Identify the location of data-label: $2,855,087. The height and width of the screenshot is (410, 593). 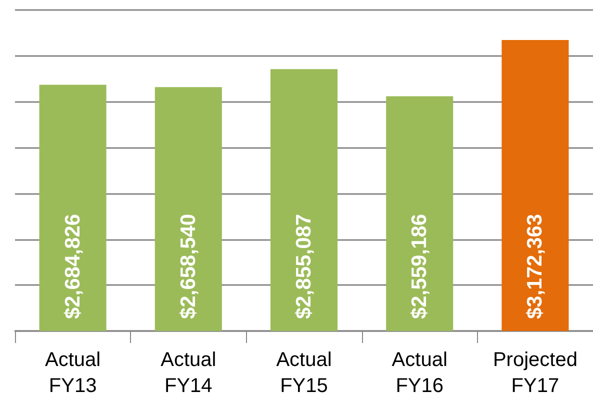
(304, 266).